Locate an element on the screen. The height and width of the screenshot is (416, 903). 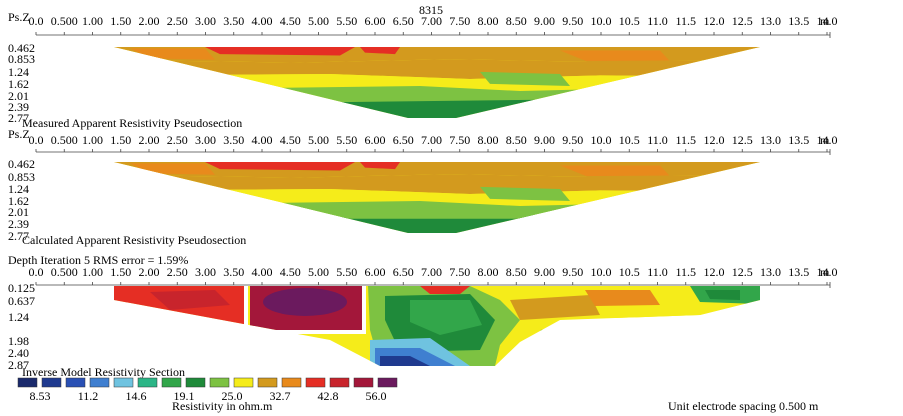
legend-label: 8.53 is located at coordinates (40, 396).